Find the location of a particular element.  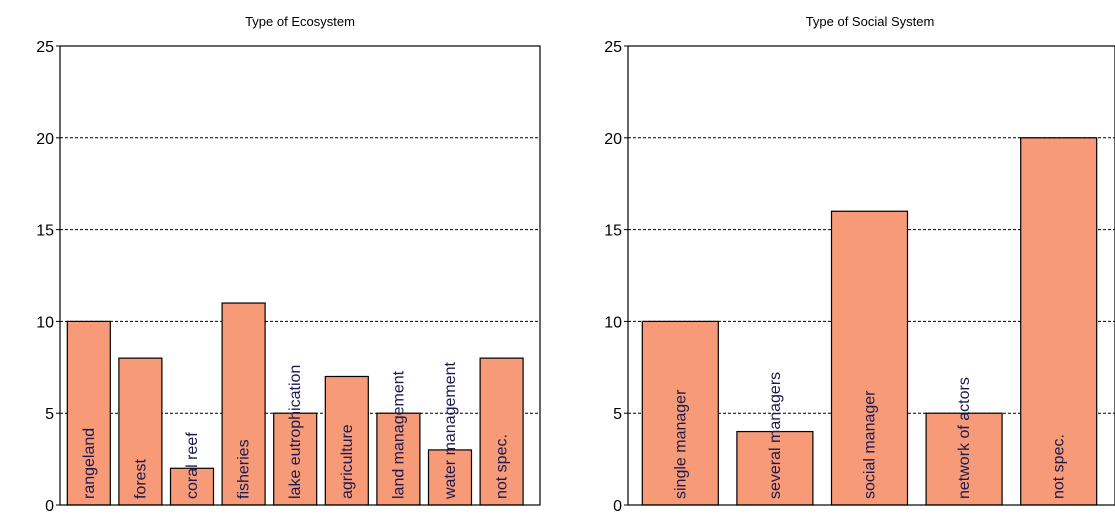

bar-label: forest is located at coordinates (140, 478).